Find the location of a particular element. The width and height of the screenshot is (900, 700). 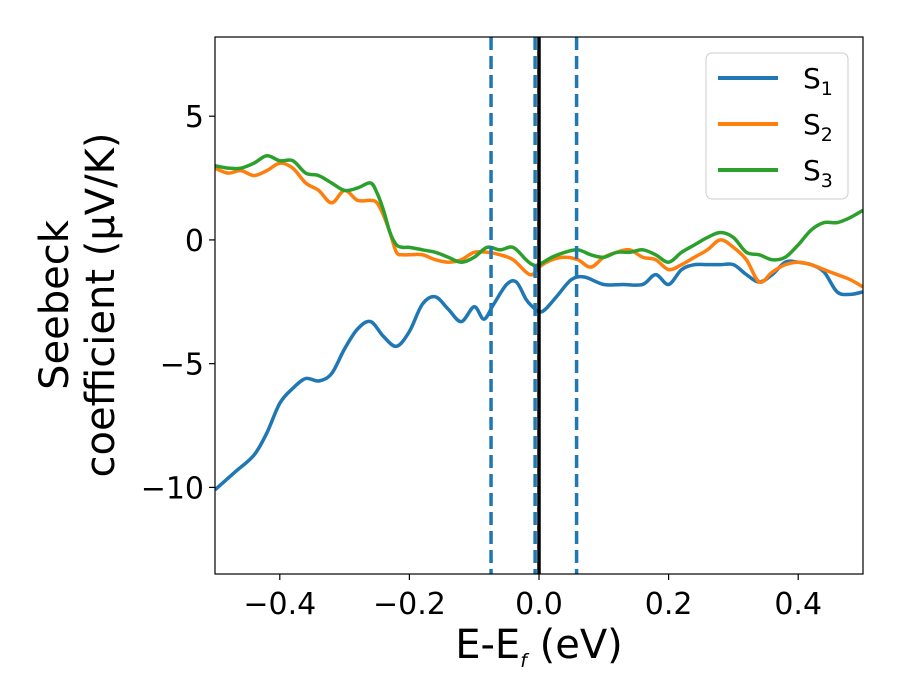

y-axis-label-line1: Seebeck is located at coordinates (55, 304).